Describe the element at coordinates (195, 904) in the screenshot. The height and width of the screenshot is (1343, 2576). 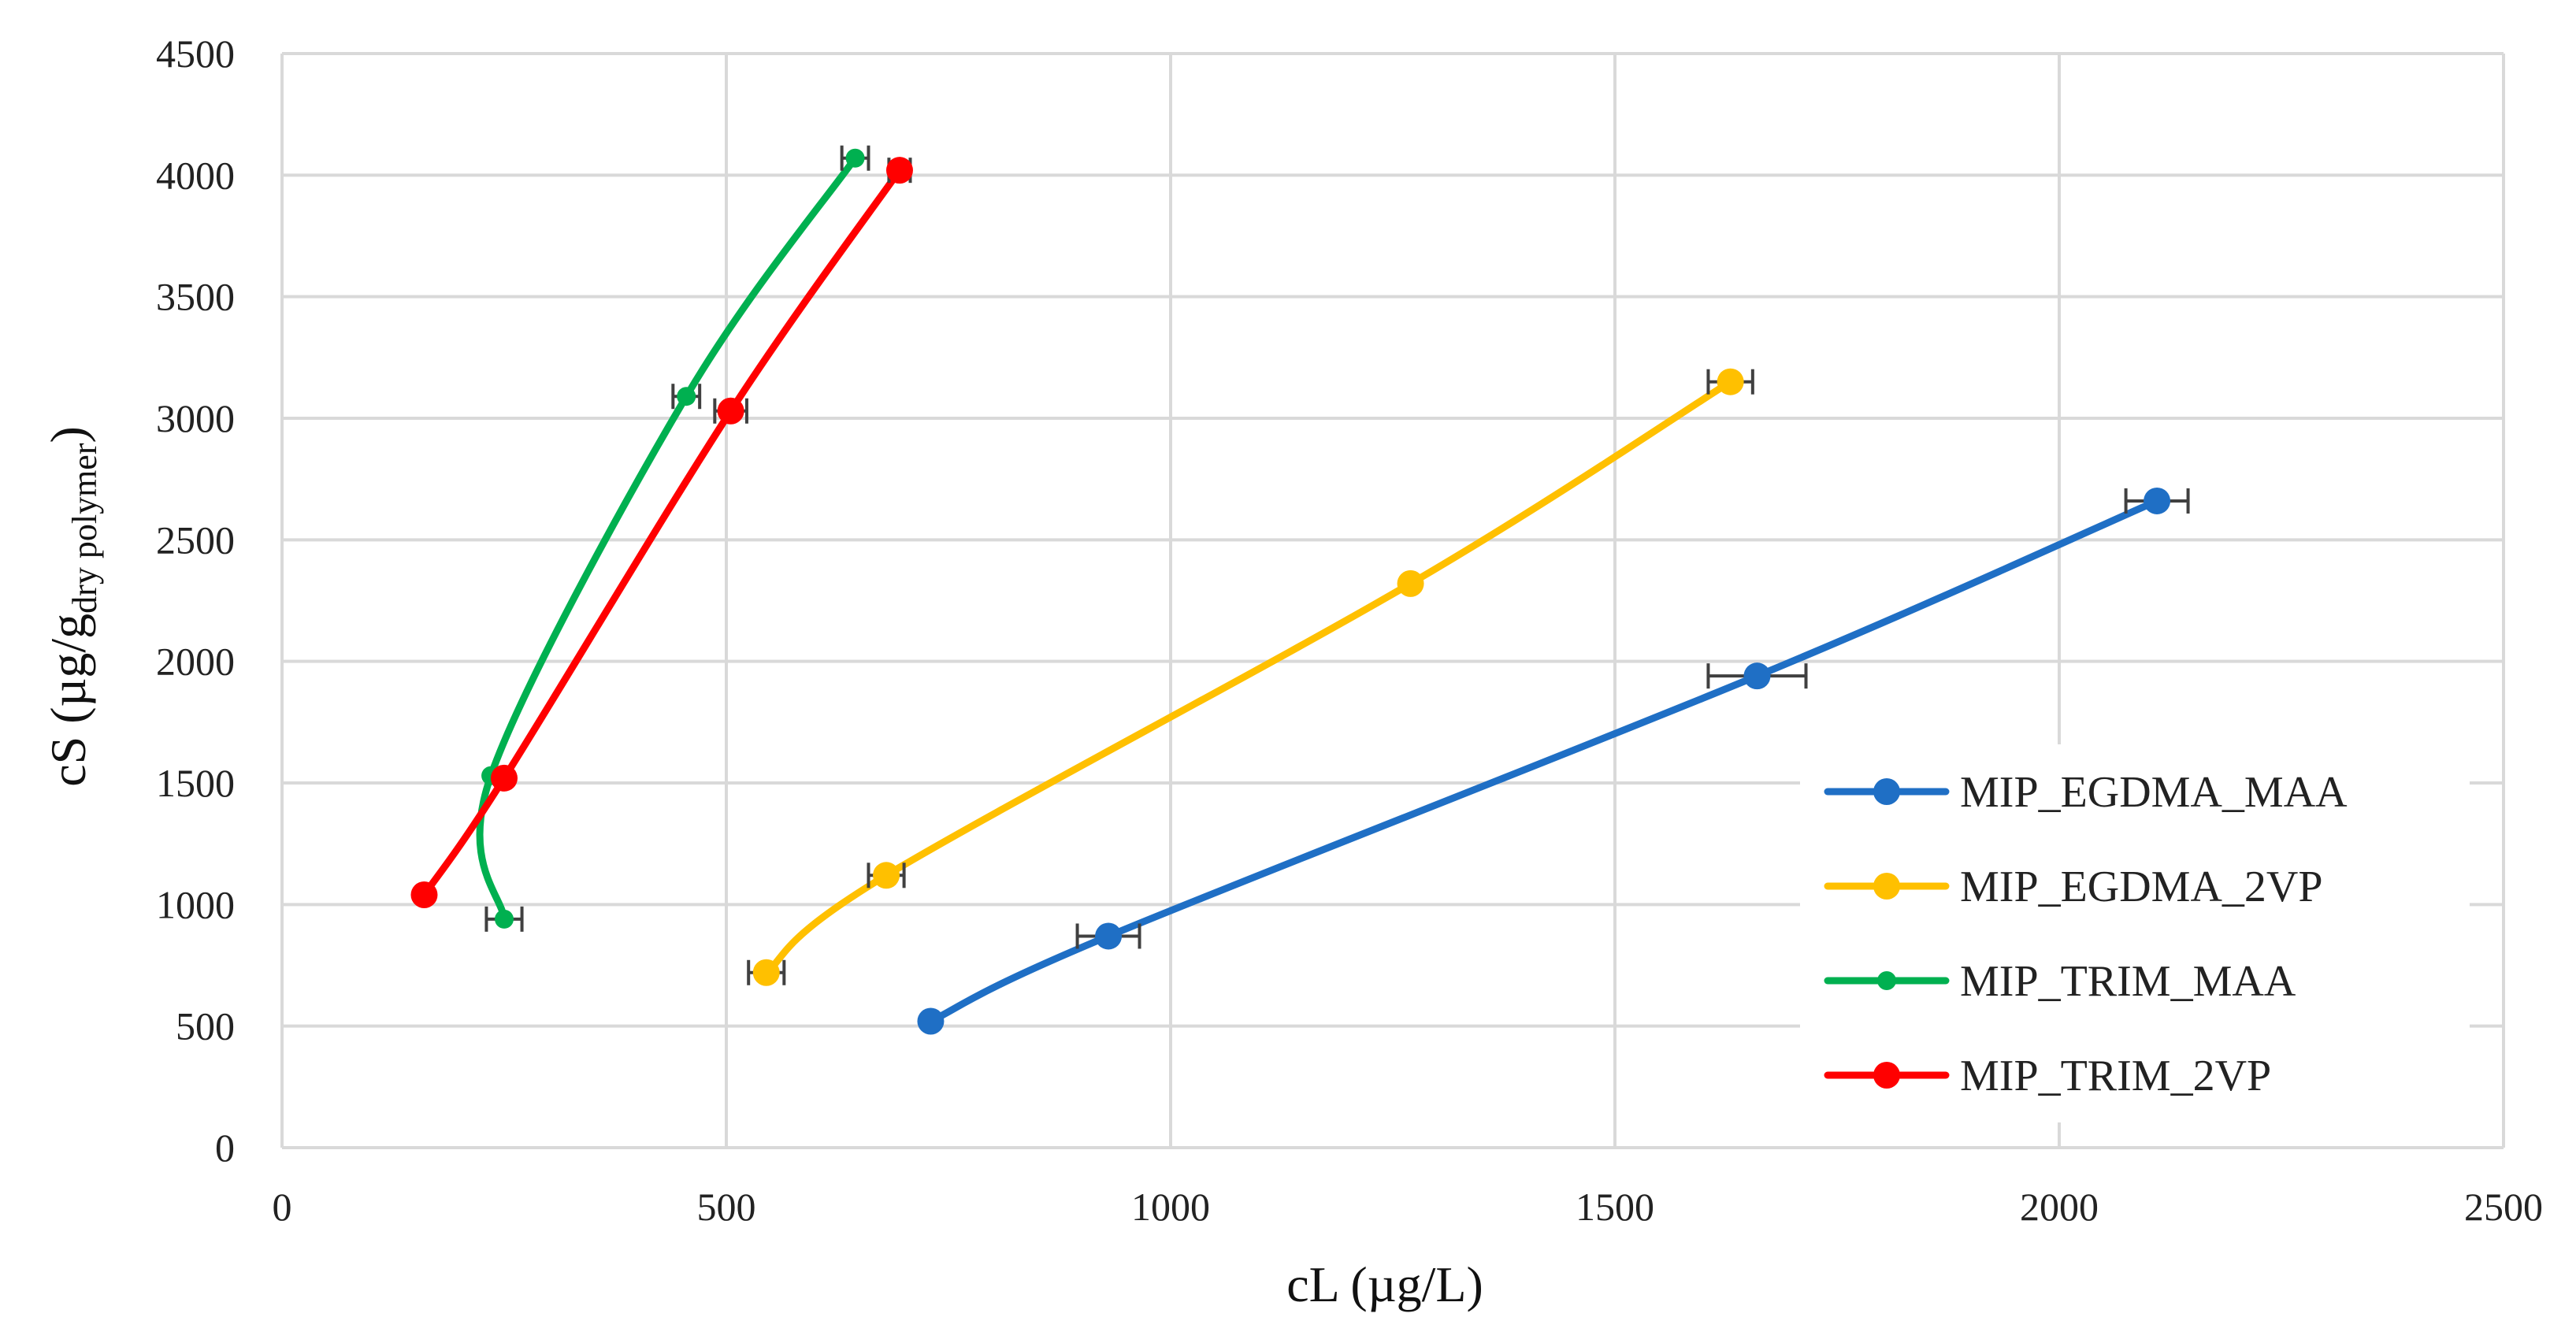
I see `y-tick-label: 1000` at that location.